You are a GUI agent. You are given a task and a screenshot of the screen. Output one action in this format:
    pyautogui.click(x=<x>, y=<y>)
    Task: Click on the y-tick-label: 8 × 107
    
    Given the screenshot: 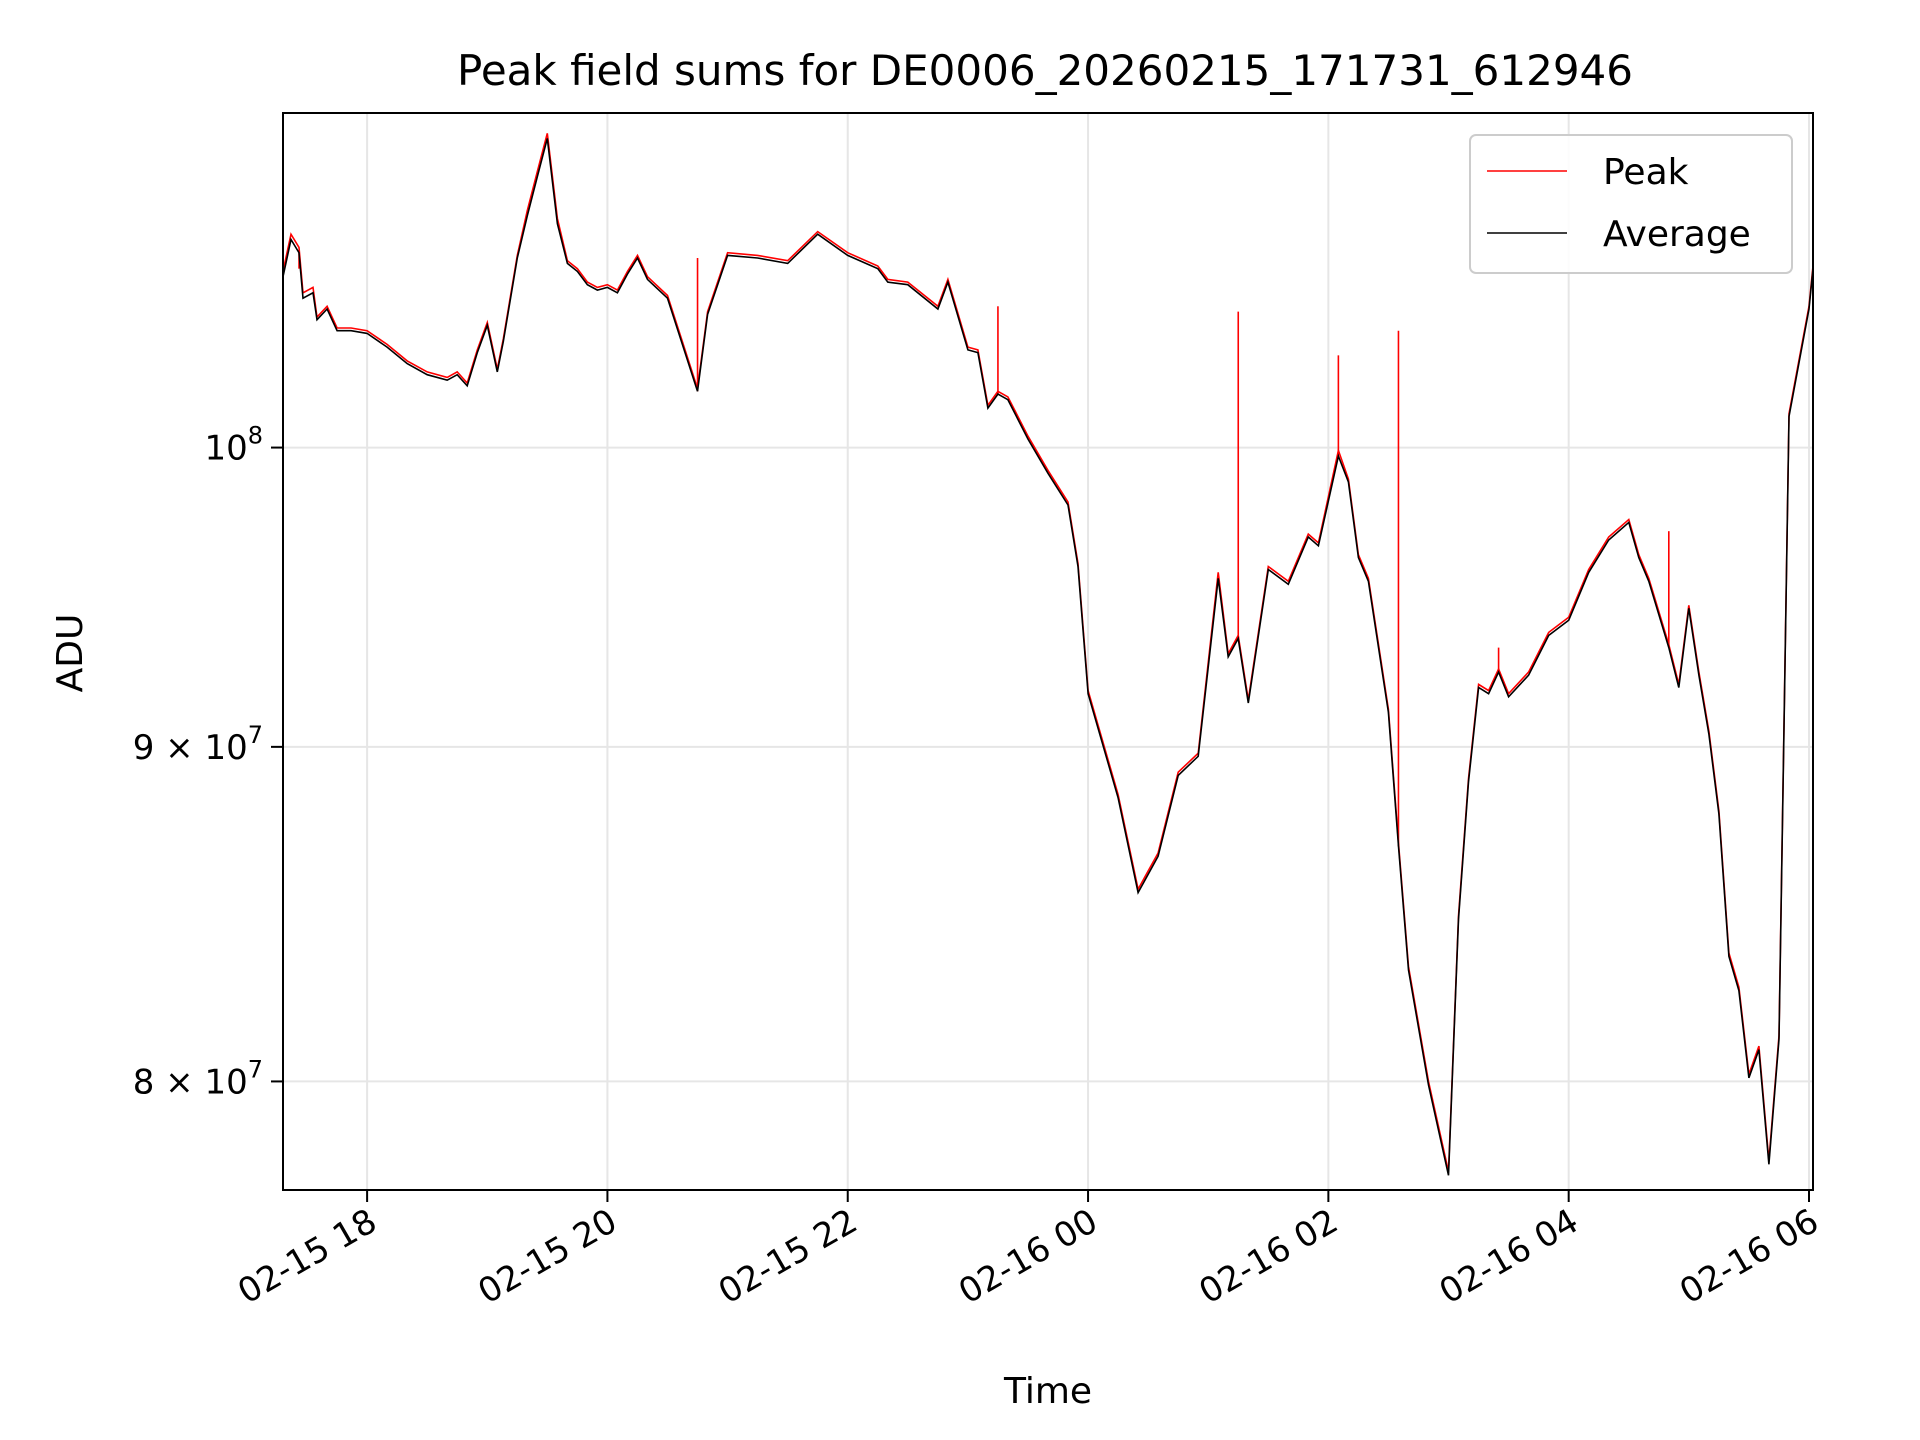 What is the action you would take?
    pyautogui.click(x=198, y=1078)
    